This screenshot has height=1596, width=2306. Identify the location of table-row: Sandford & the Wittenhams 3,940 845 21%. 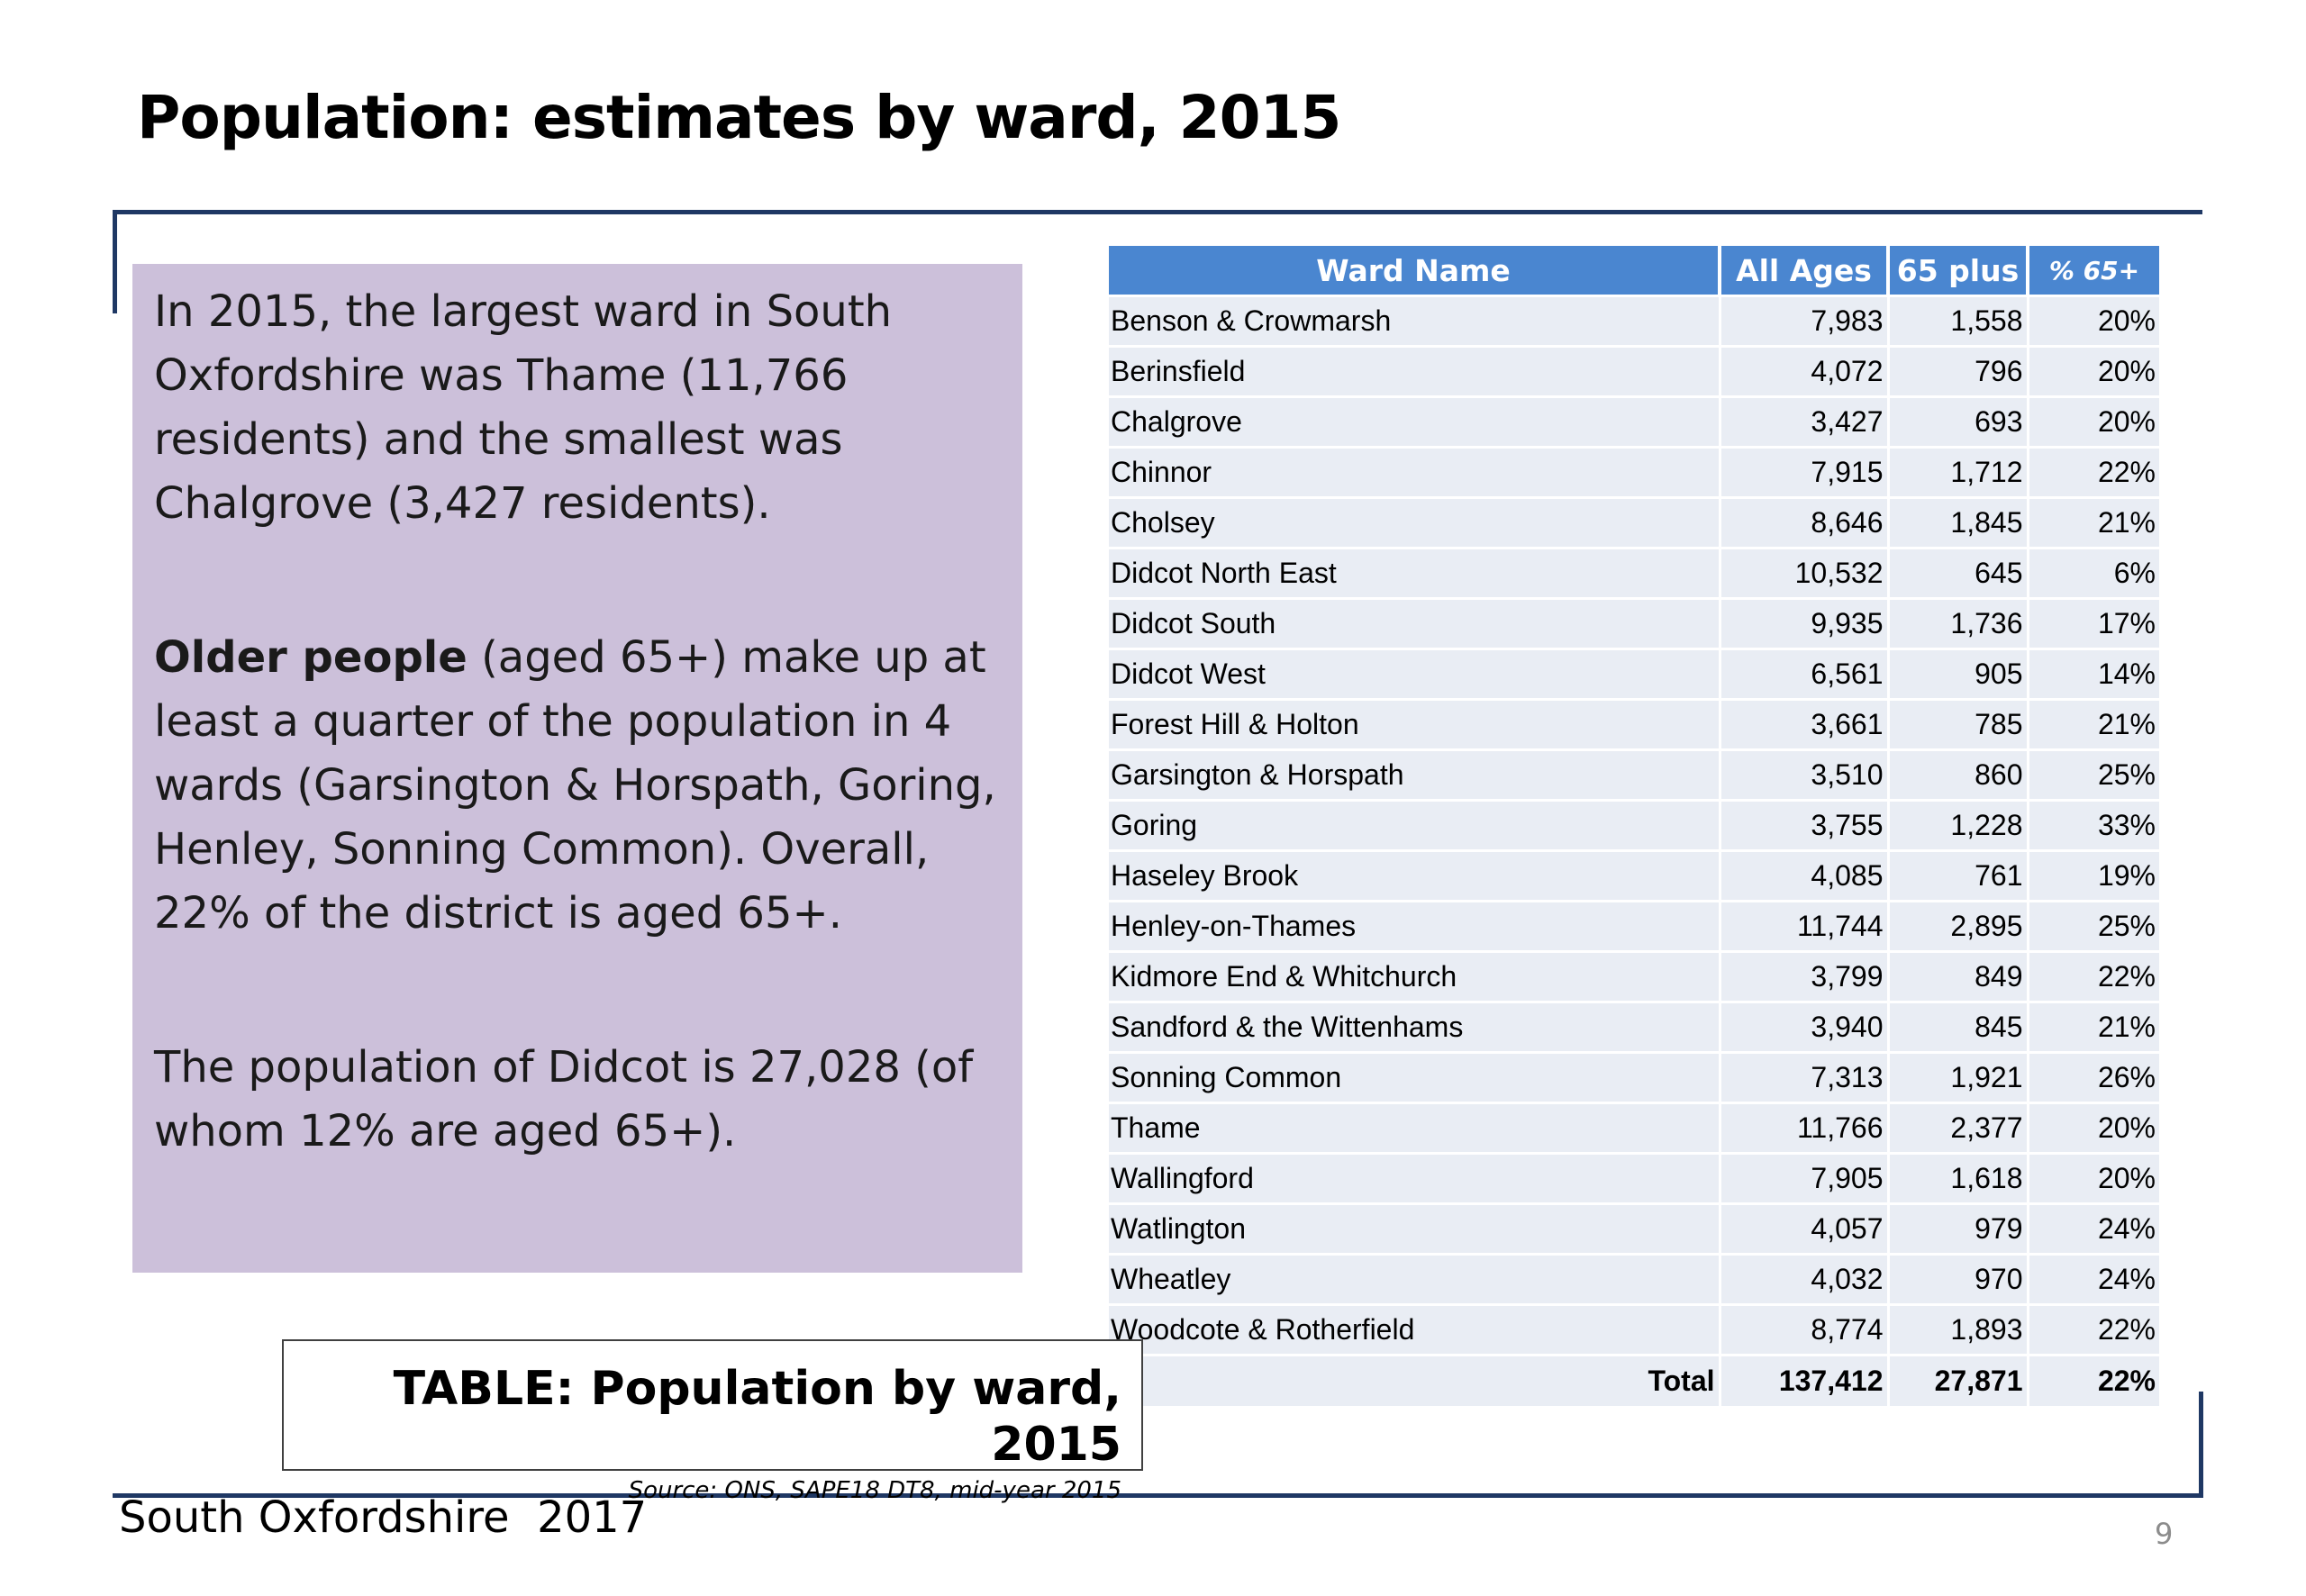
(1634, 1027).